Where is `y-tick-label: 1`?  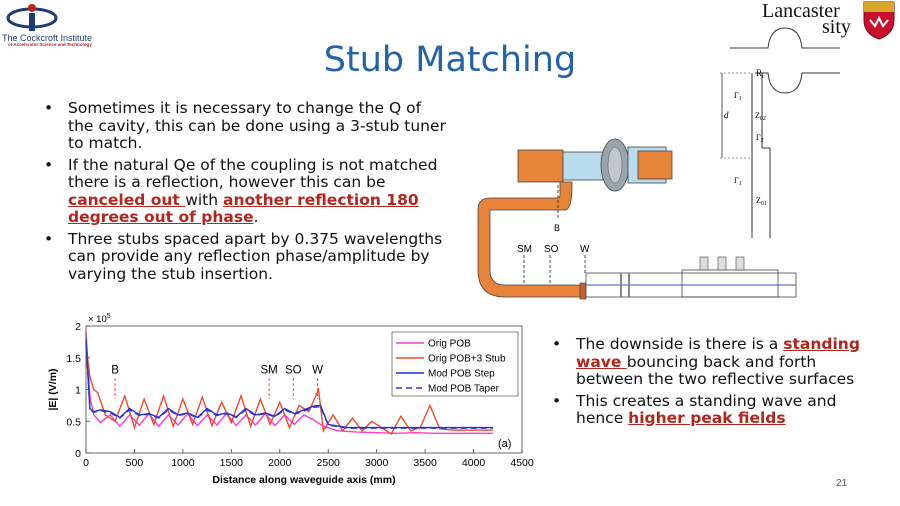 y-tick-label: 1 is located at coordinates (78, 391).